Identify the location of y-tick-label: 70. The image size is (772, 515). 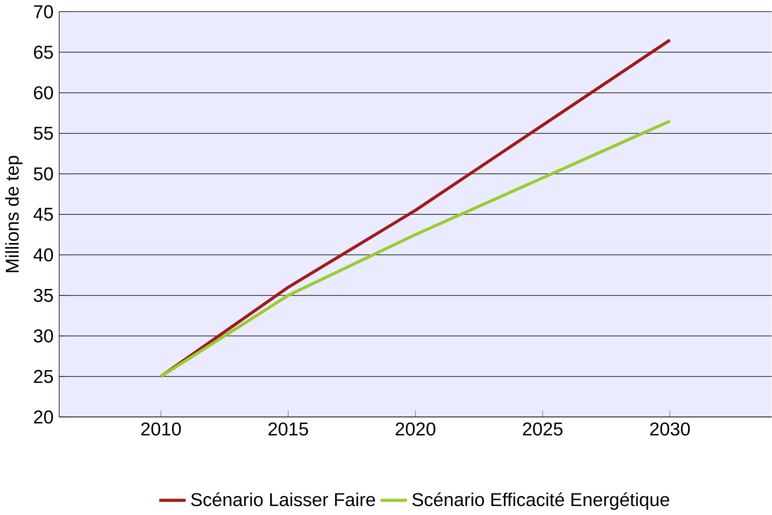
(43, 11).